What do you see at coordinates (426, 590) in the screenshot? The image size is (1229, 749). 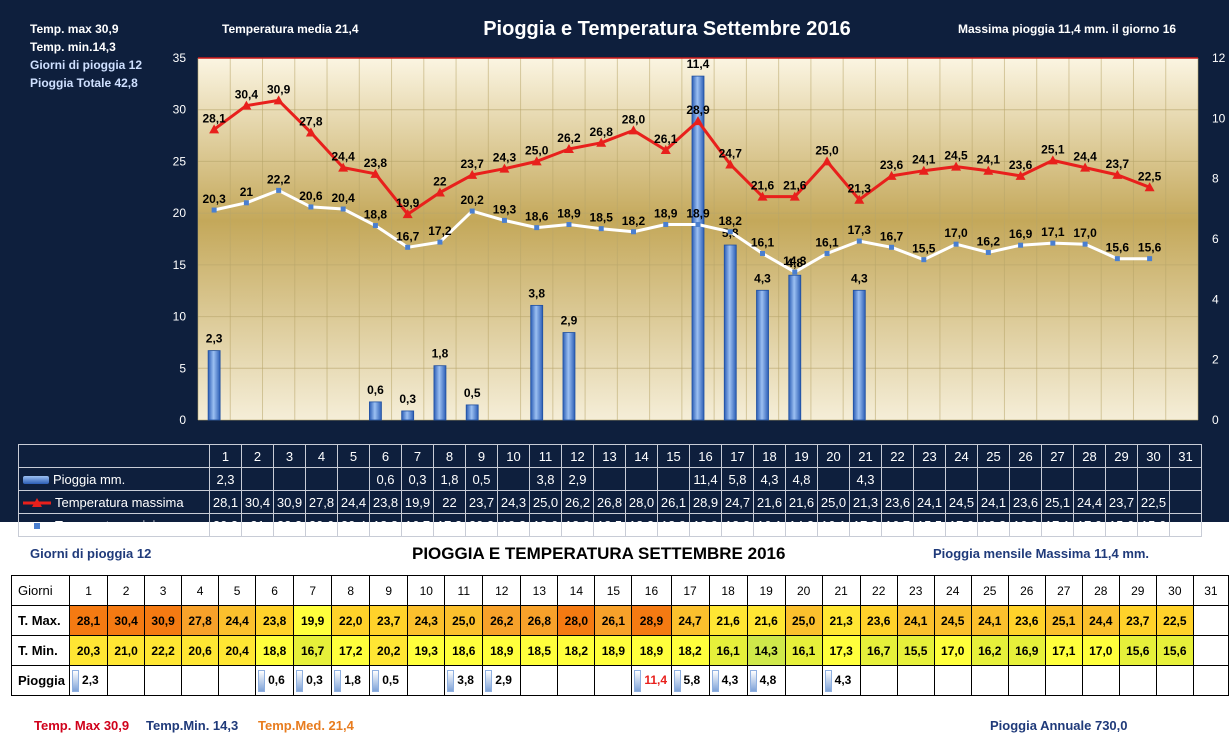 I see `day-cell: 10` at bounding box center [426, 590].